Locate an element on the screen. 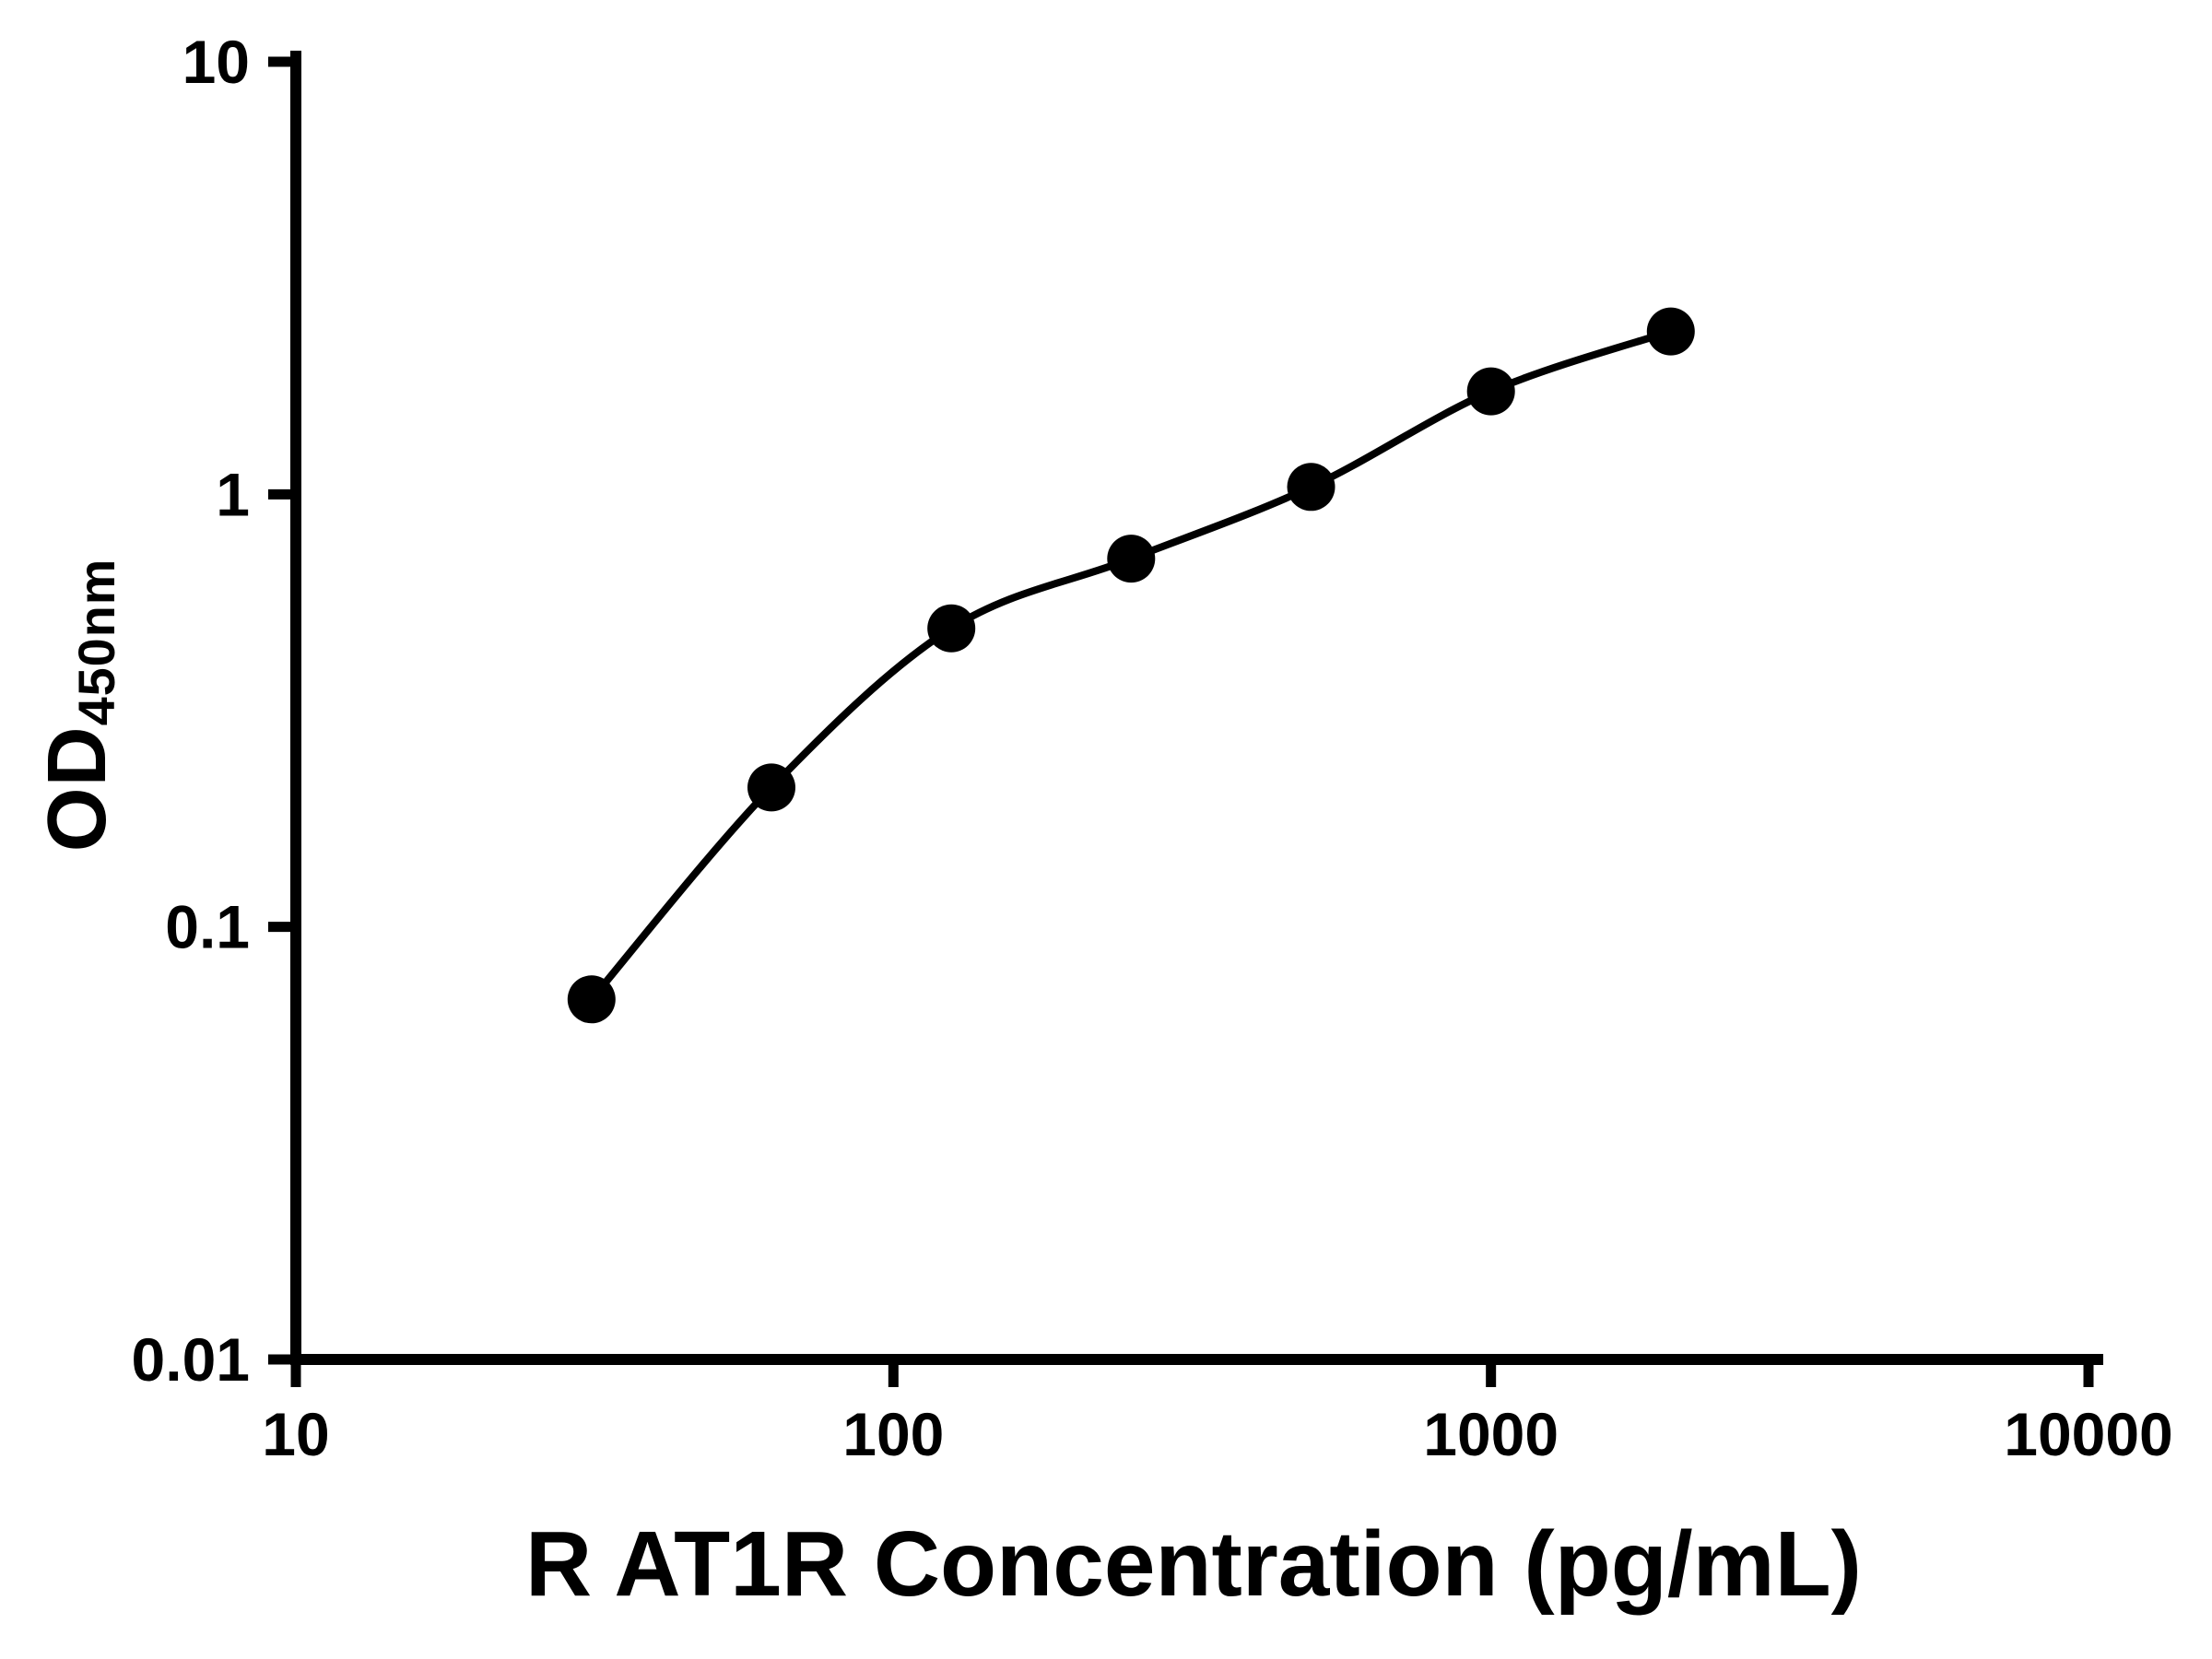  x-axis-tick-label: 10000 is located at coordinates (2088, 1434).